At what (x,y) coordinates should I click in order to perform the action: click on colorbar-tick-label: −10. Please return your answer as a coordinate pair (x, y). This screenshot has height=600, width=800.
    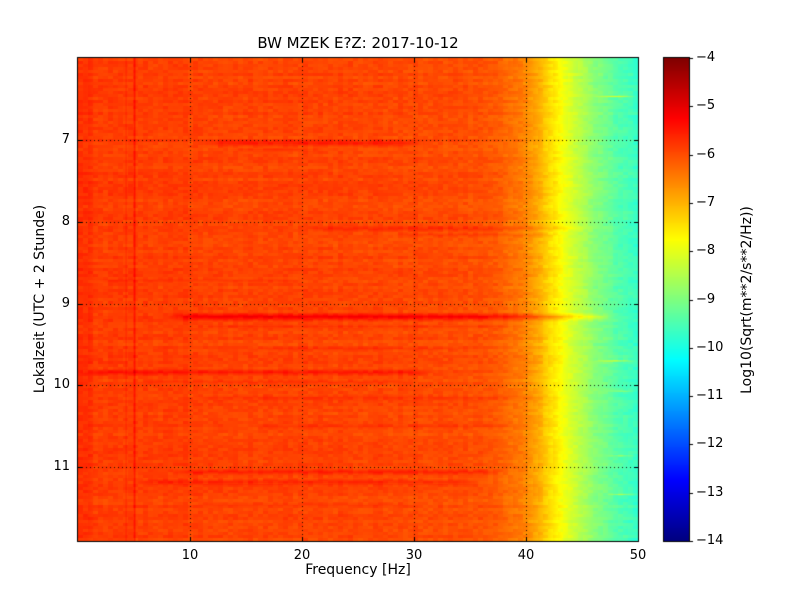
    Looking at the image, I should click on (710, 347).